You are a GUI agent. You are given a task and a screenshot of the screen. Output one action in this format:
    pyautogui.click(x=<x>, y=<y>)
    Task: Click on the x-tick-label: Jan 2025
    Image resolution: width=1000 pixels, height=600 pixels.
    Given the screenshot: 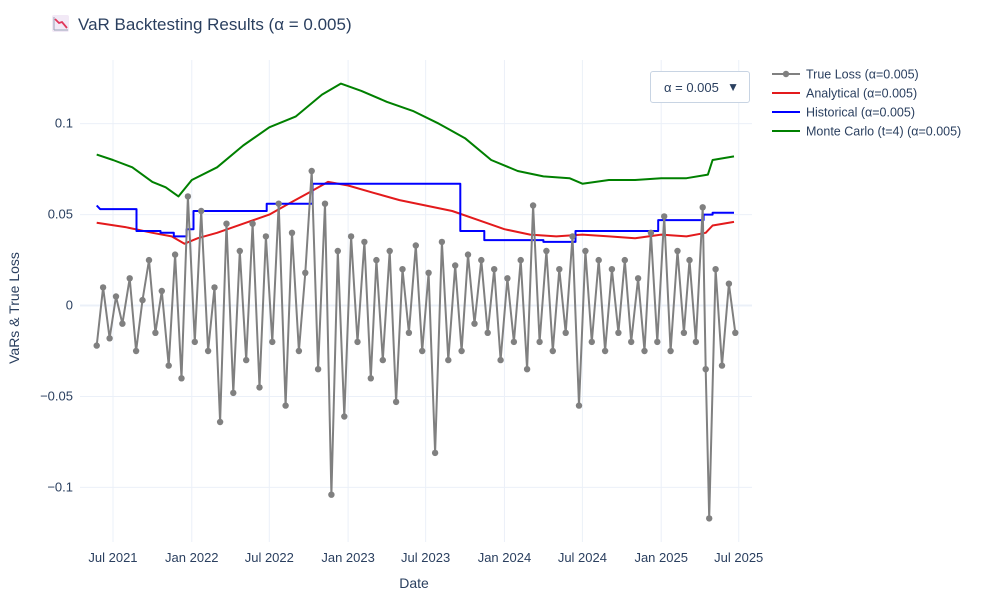 What is the action you would take?
    pyautogui.click(x=661, y=557)
    